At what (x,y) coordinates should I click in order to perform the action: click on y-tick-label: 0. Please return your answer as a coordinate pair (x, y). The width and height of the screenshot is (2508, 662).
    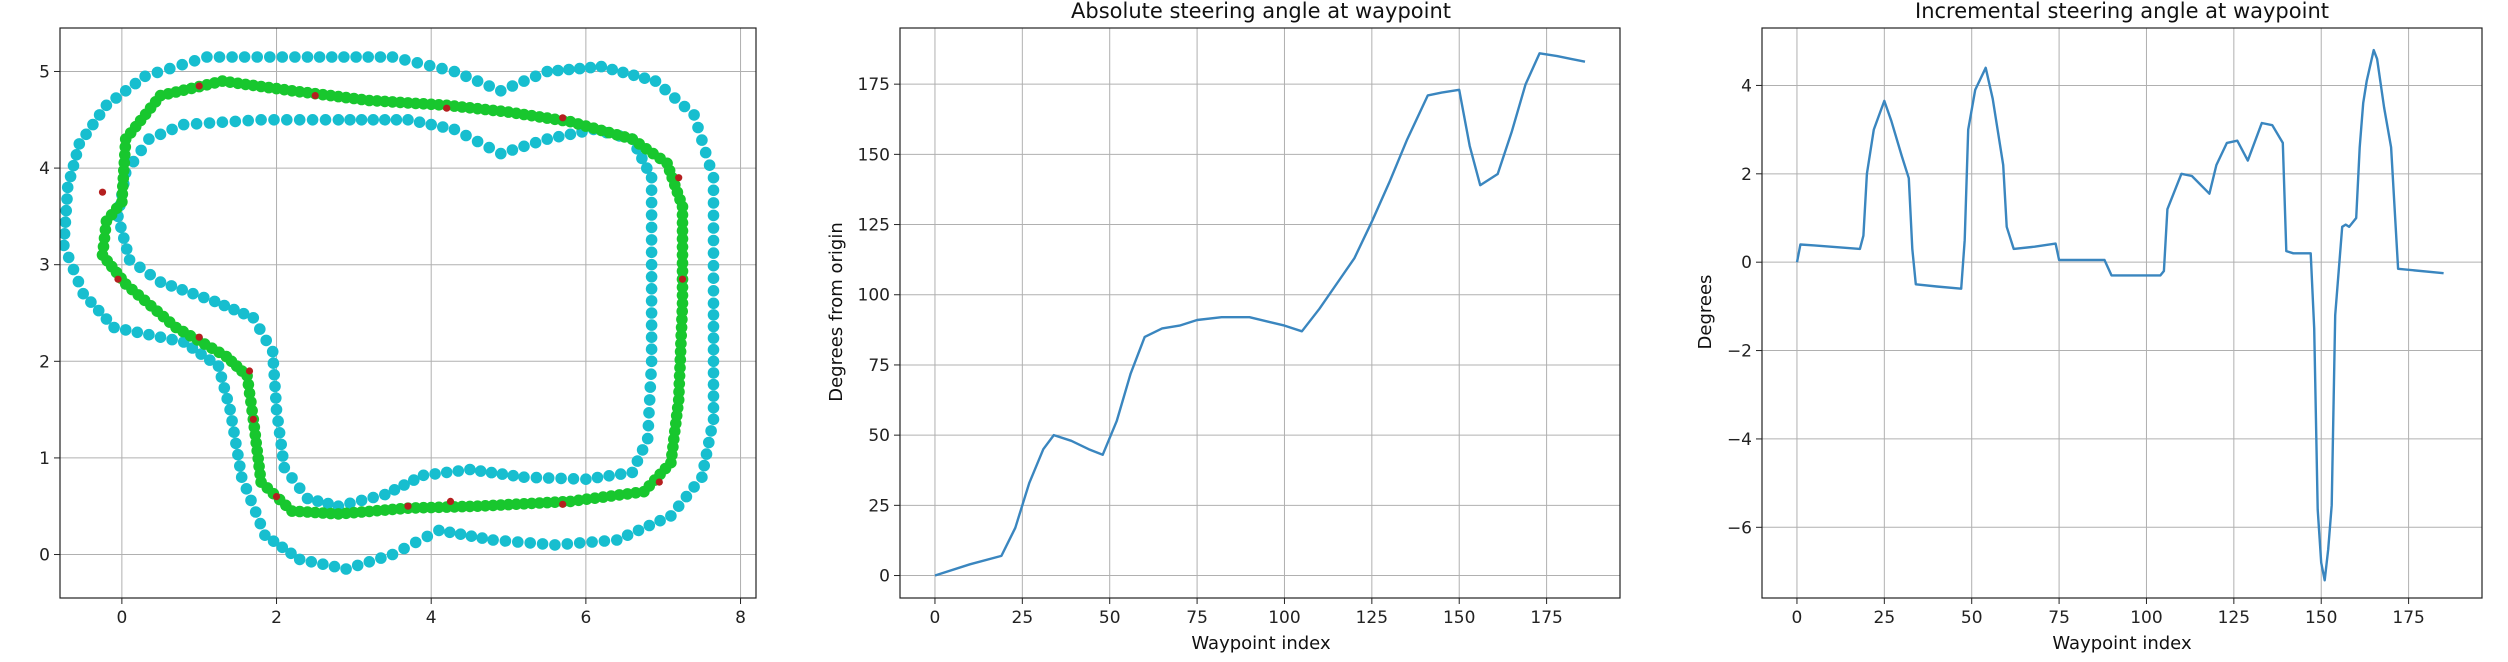
    Looking at the image, I should click on (44, 556).